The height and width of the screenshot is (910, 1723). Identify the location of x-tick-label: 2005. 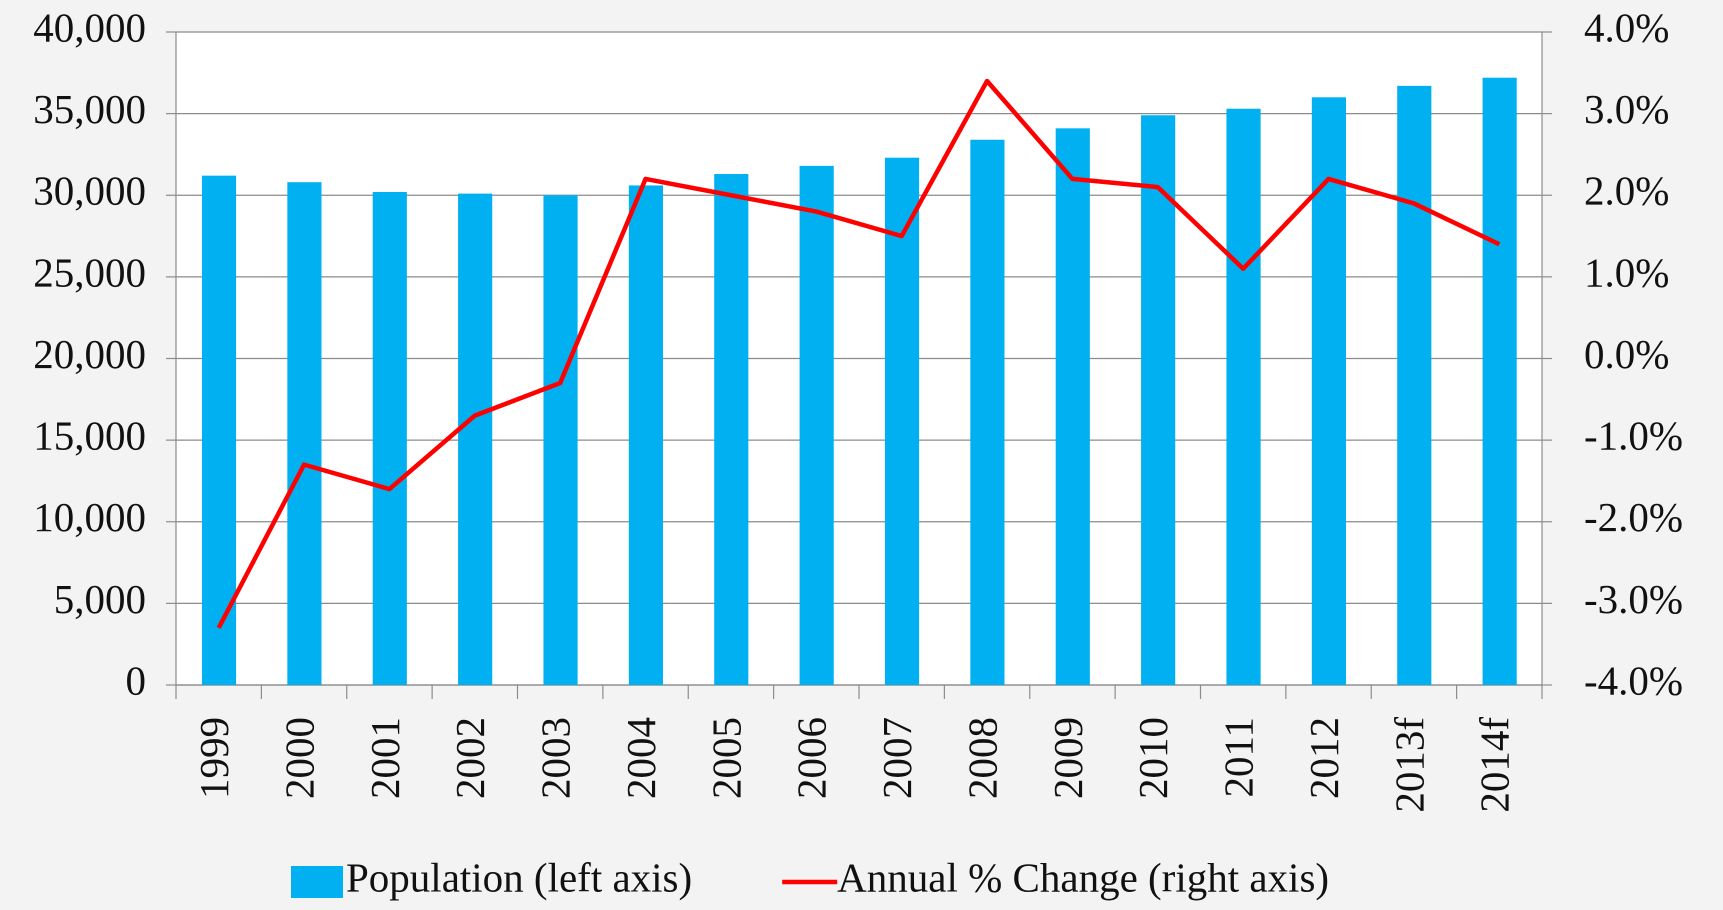
(726, 758).